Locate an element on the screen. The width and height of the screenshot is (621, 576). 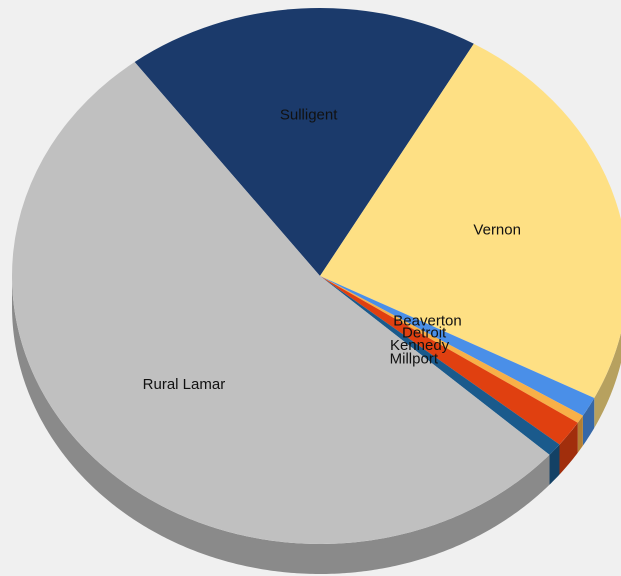
slice-label: Rural Lamar is located at coordinates (184, 384).